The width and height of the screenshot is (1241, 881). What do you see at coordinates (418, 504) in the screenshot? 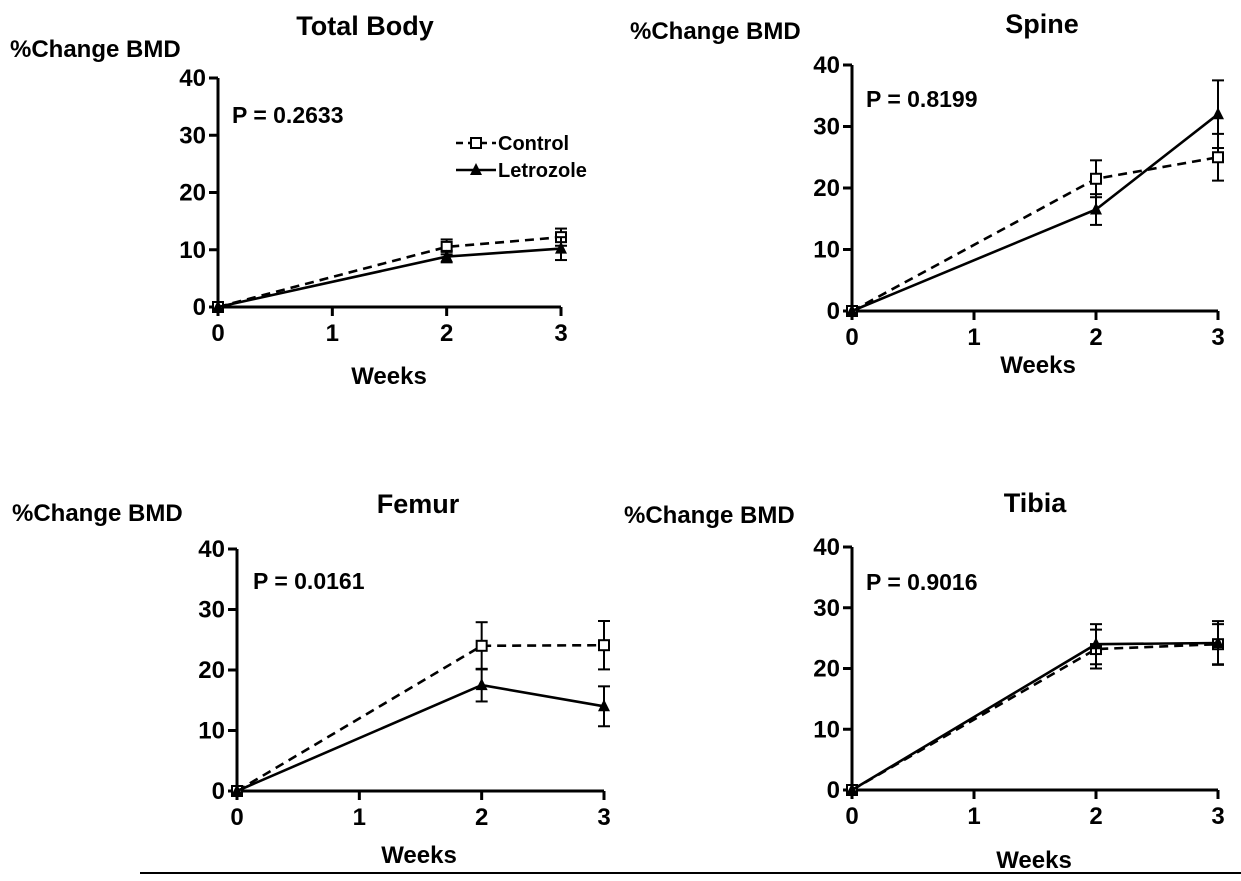
I see `chart-title: Femur` at bounding box center [418, 504].